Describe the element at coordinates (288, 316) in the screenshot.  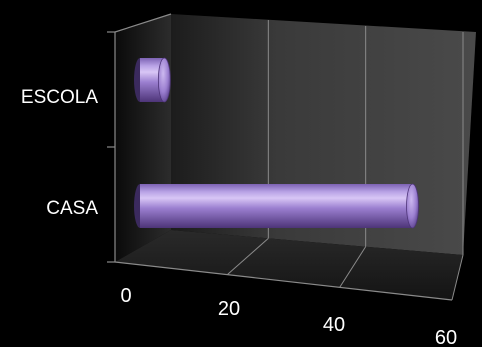
I see `x-tick-labels: 0 20 40 60` at that location.